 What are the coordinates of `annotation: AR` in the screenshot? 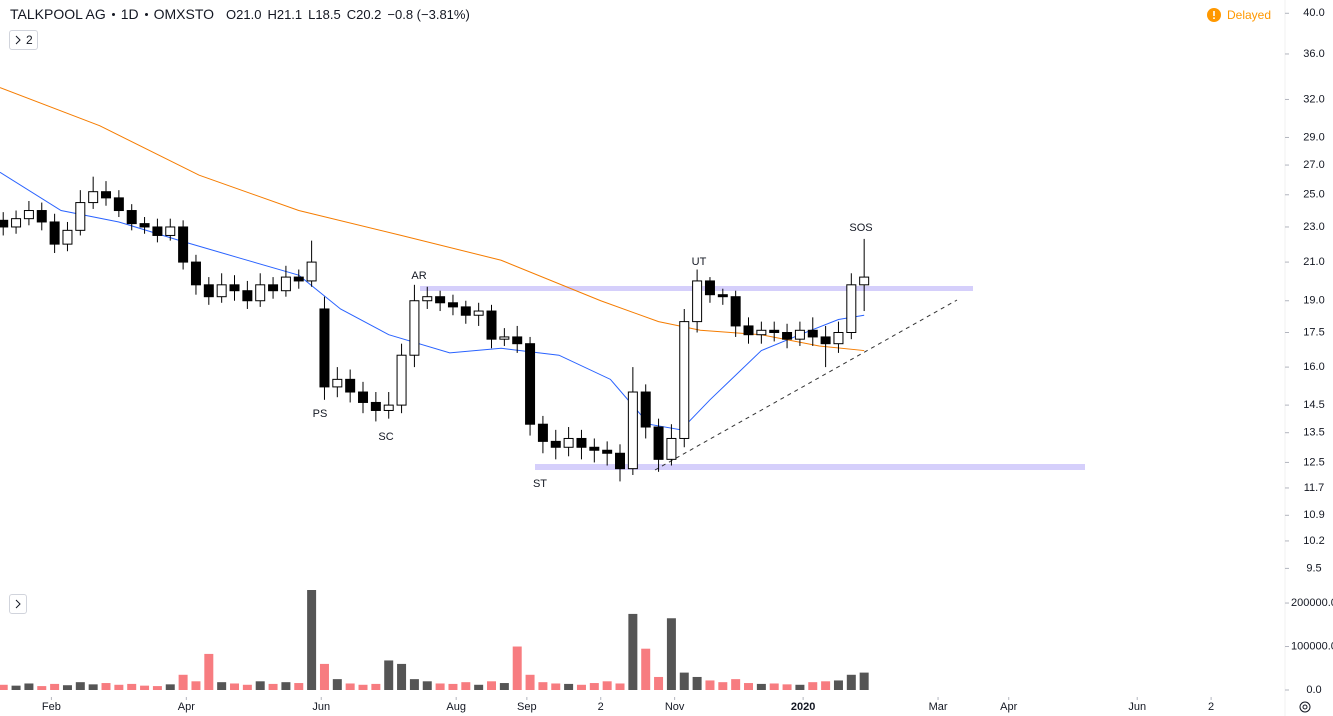 It's located at (418, 276).